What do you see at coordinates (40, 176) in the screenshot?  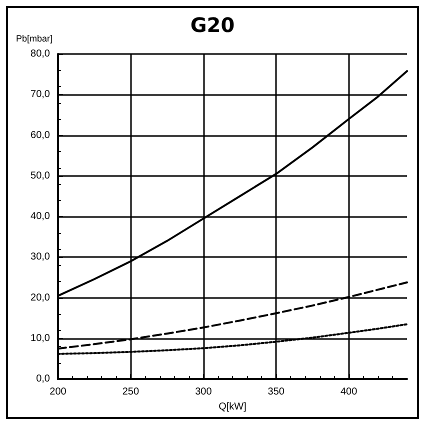 I see `y-tick-label: 50,0` at bounding box center [40, 176].